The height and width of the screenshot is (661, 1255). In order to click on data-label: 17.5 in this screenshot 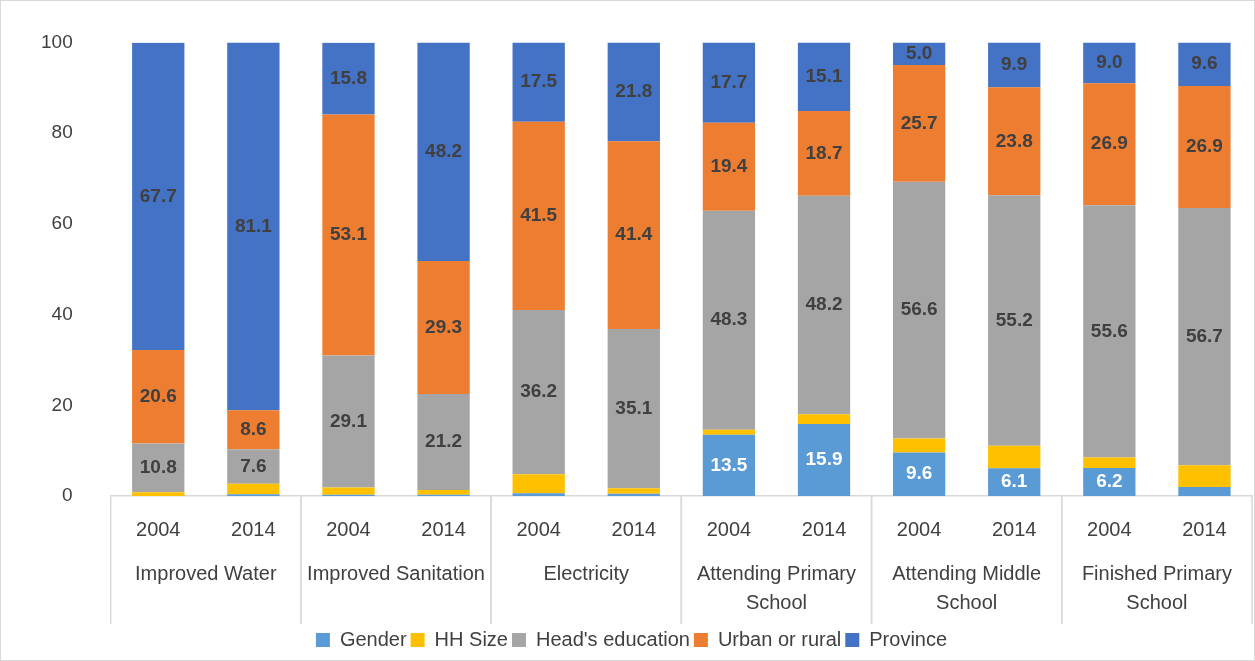, I will do `click(539, 81)`.